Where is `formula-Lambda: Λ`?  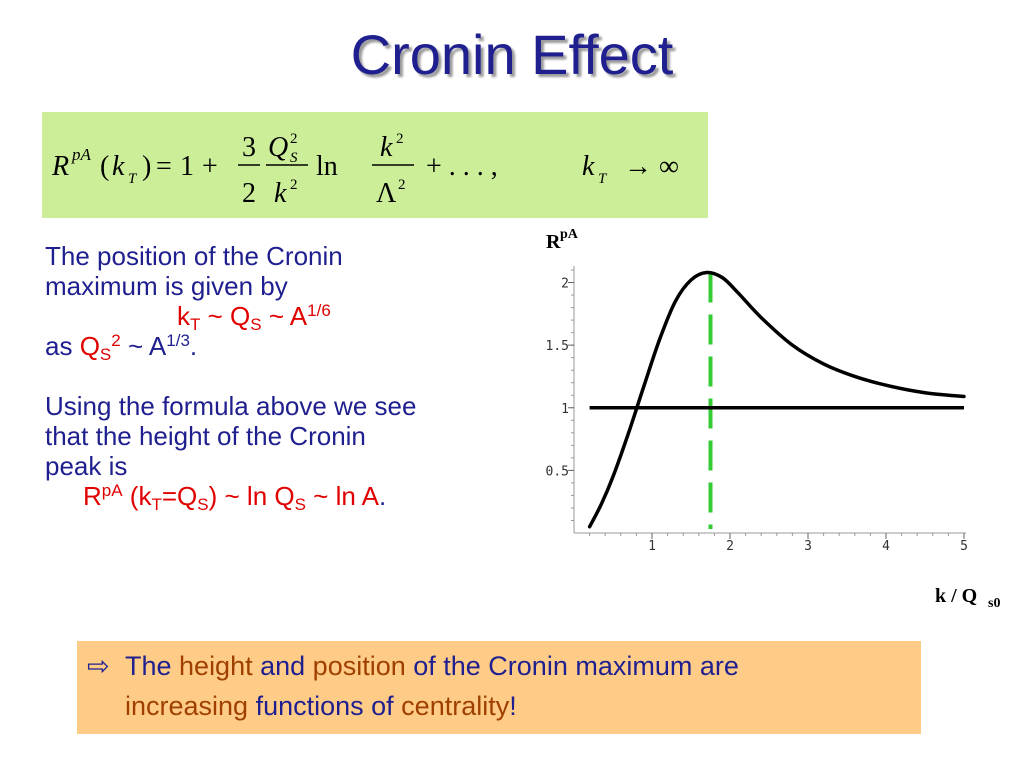 formula-Lambda: Λ is located at coordinates (386, 193).